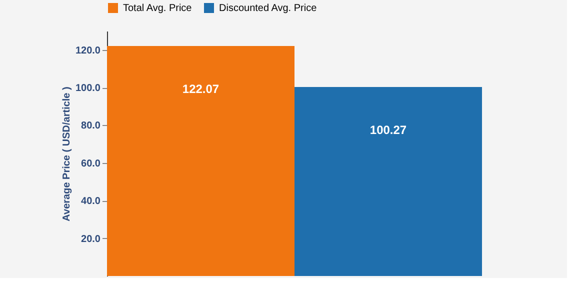 This screenshot has width=585, height=293. I want to click on data-label: 100.27, so click(388, 130).